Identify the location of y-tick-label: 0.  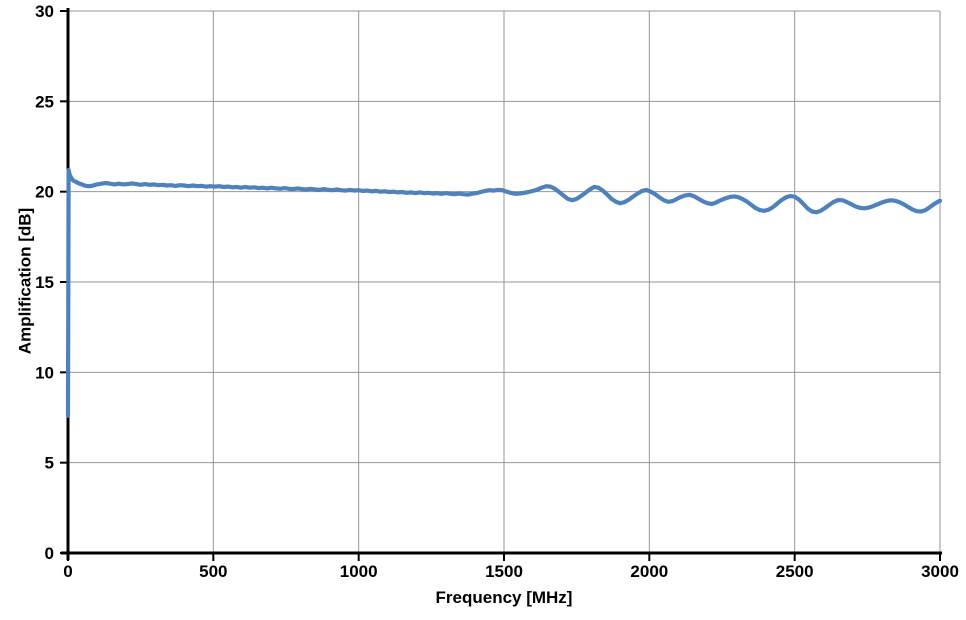
(49, 553).